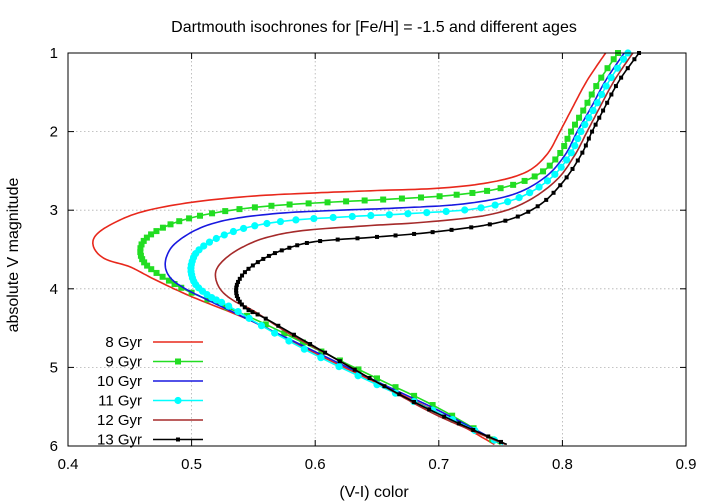 The height and width of the screenshot is (504, 720). I want to click on y-tick-label: 4, so click(54, 289).